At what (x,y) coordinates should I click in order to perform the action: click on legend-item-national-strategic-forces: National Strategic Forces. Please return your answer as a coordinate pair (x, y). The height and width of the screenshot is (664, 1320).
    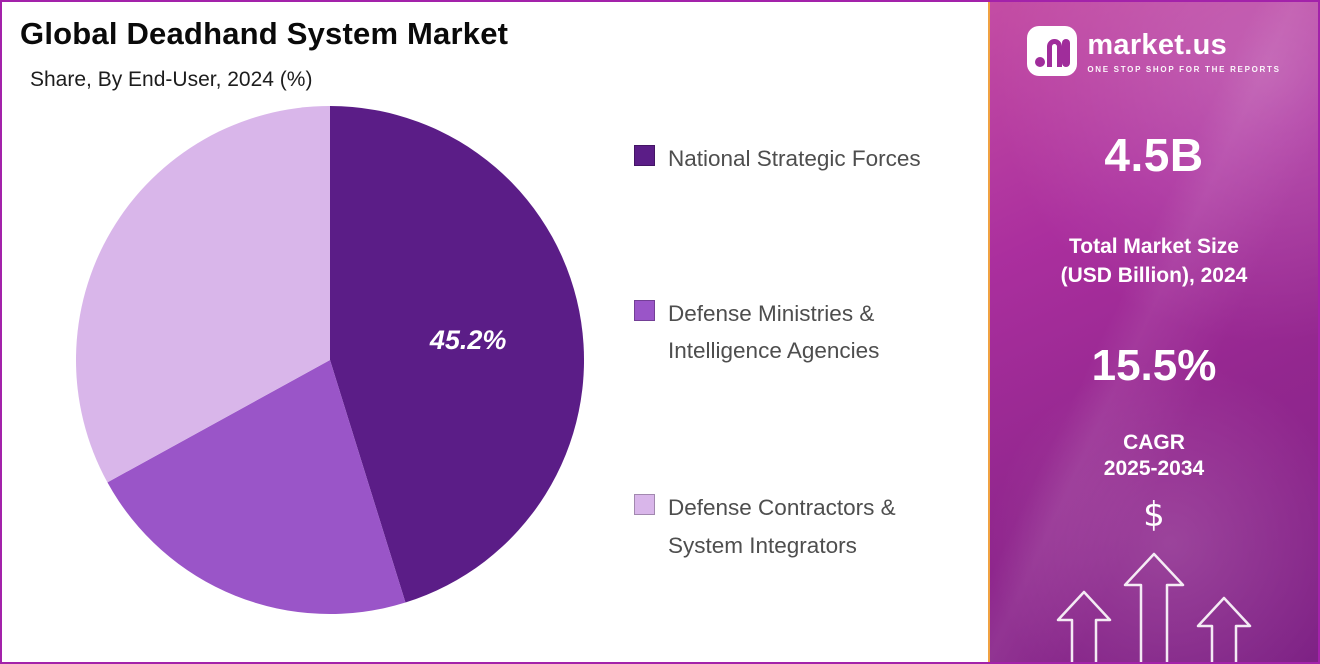
    Looking at the image, I should click on (811, 158).